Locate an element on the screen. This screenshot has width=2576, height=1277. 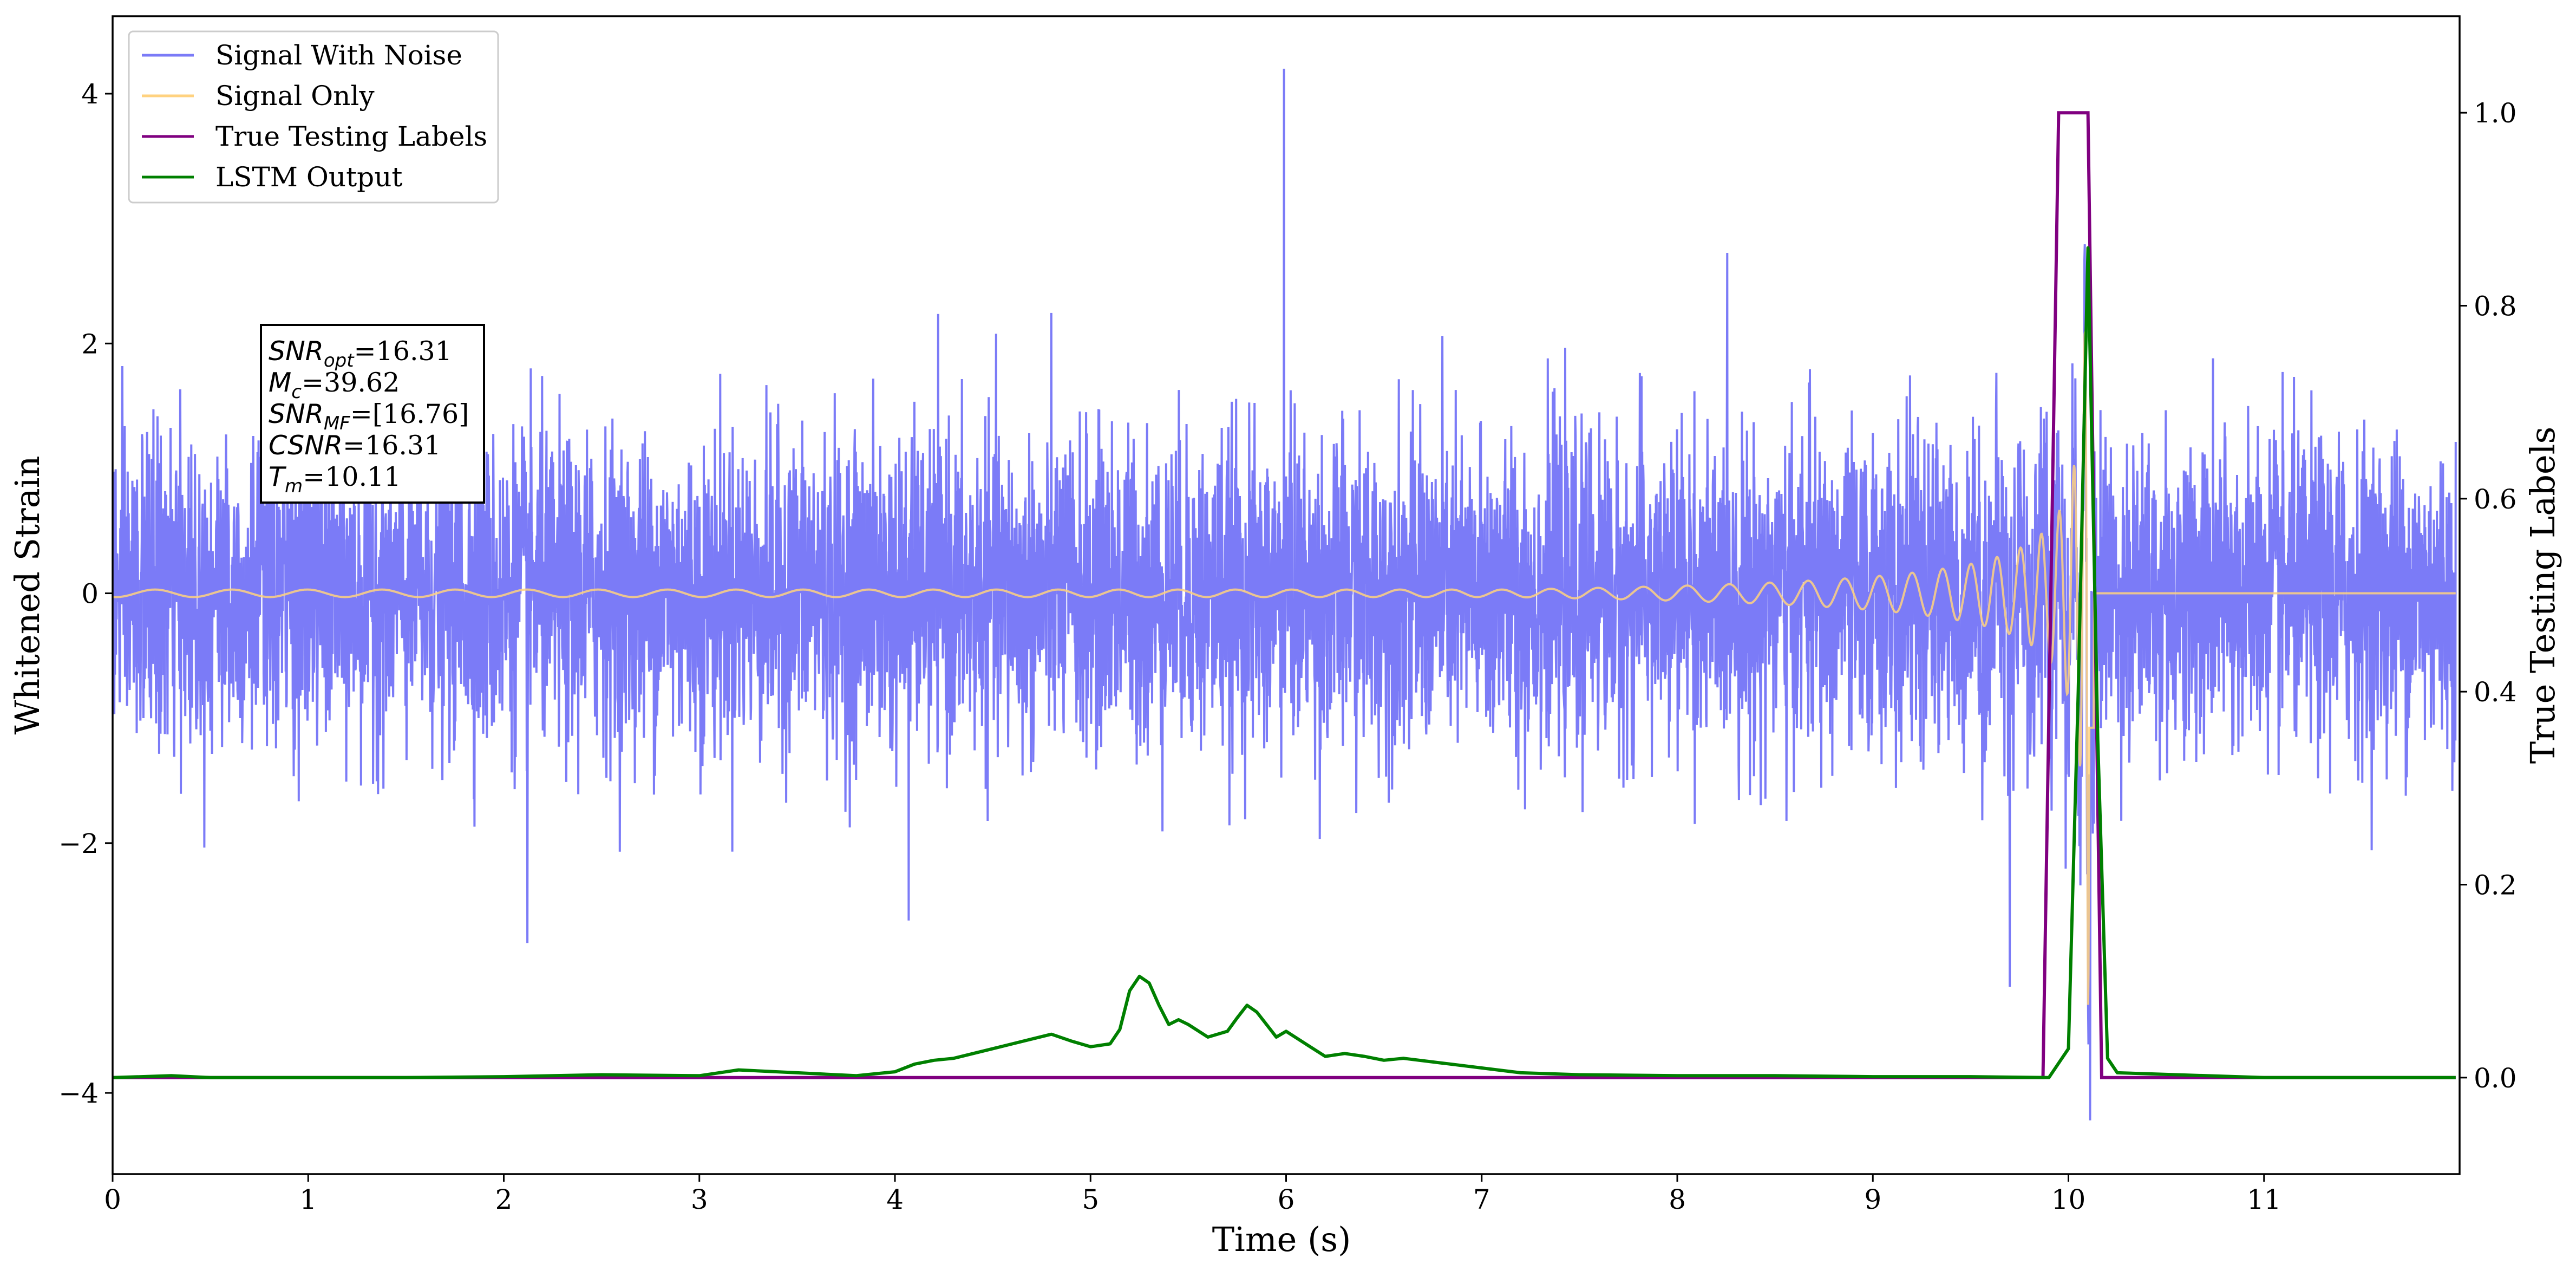
y-left-tick-label: 4 is located at coordinates (90, 94).